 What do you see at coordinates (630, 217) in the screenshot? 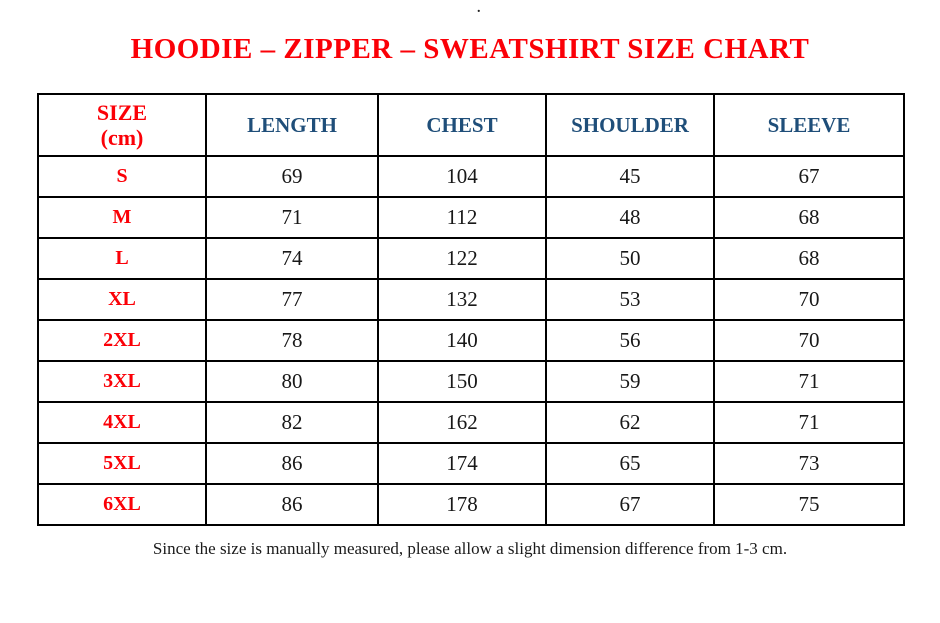
I see `shoulder-value: 48` at bounding box center [630, 217].